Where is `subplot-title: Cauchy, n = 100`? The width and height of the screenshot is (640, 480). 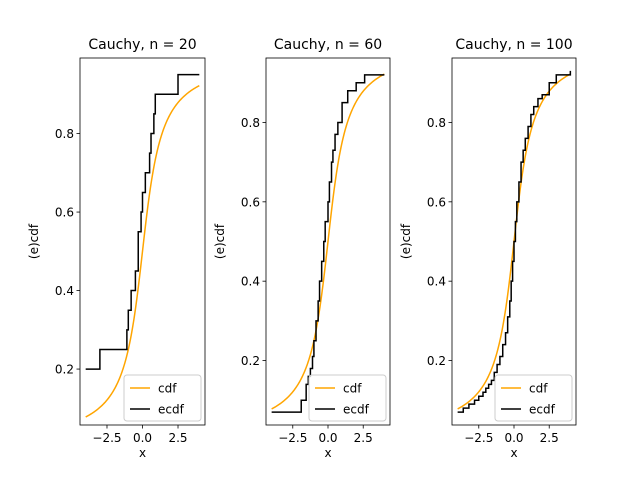 subplot-title: Cauchy, n = 100 is located at coordinates (513, 45).